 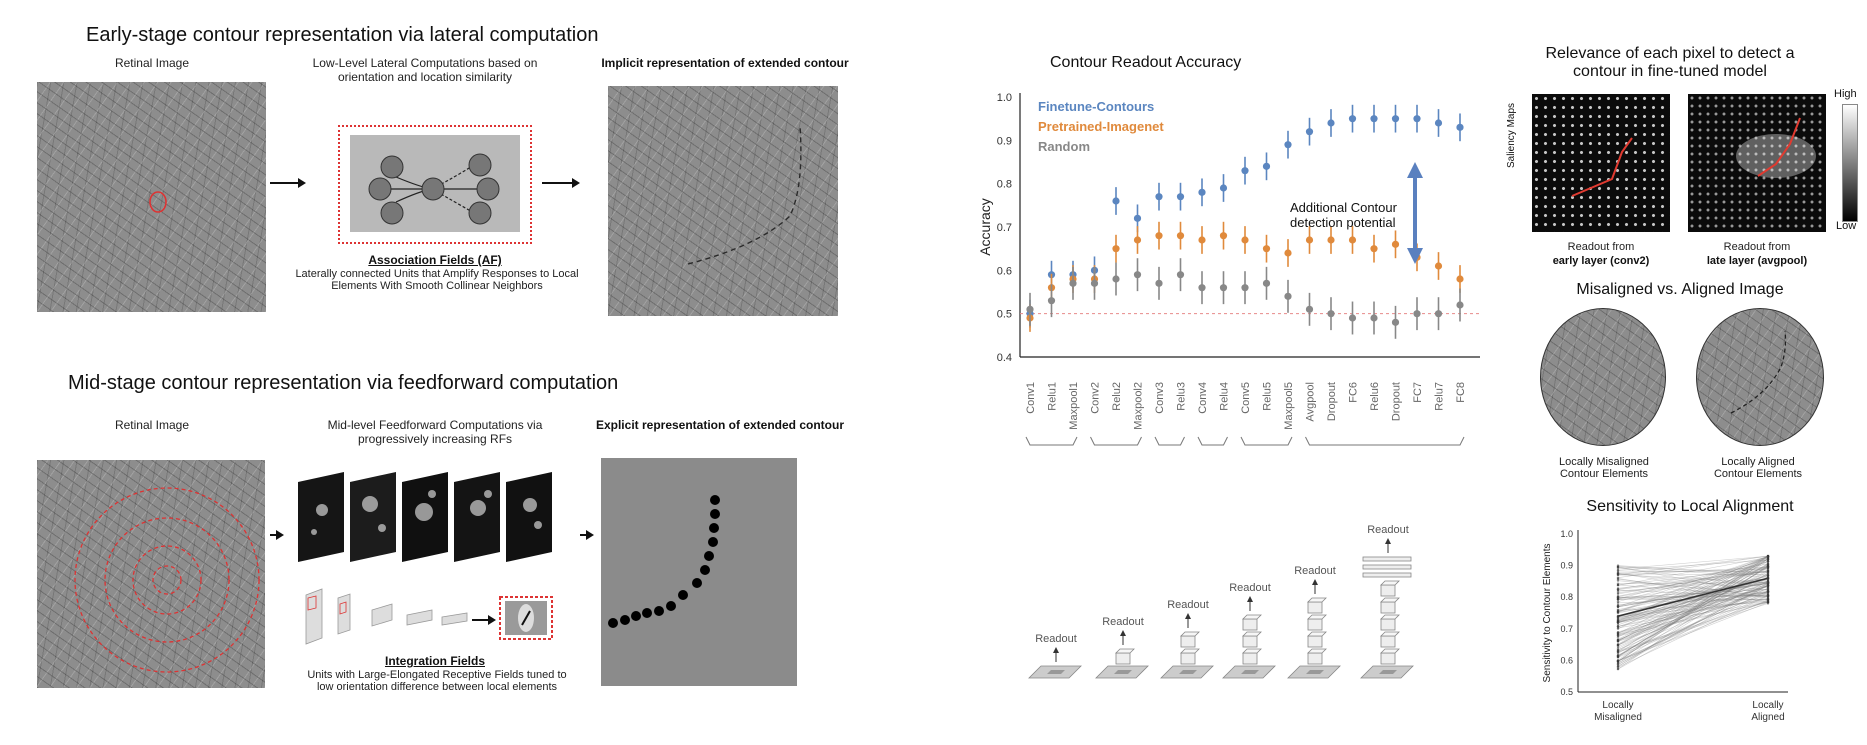 I want to click on x-tick-label: Locally, so click(x=1617, y=705).